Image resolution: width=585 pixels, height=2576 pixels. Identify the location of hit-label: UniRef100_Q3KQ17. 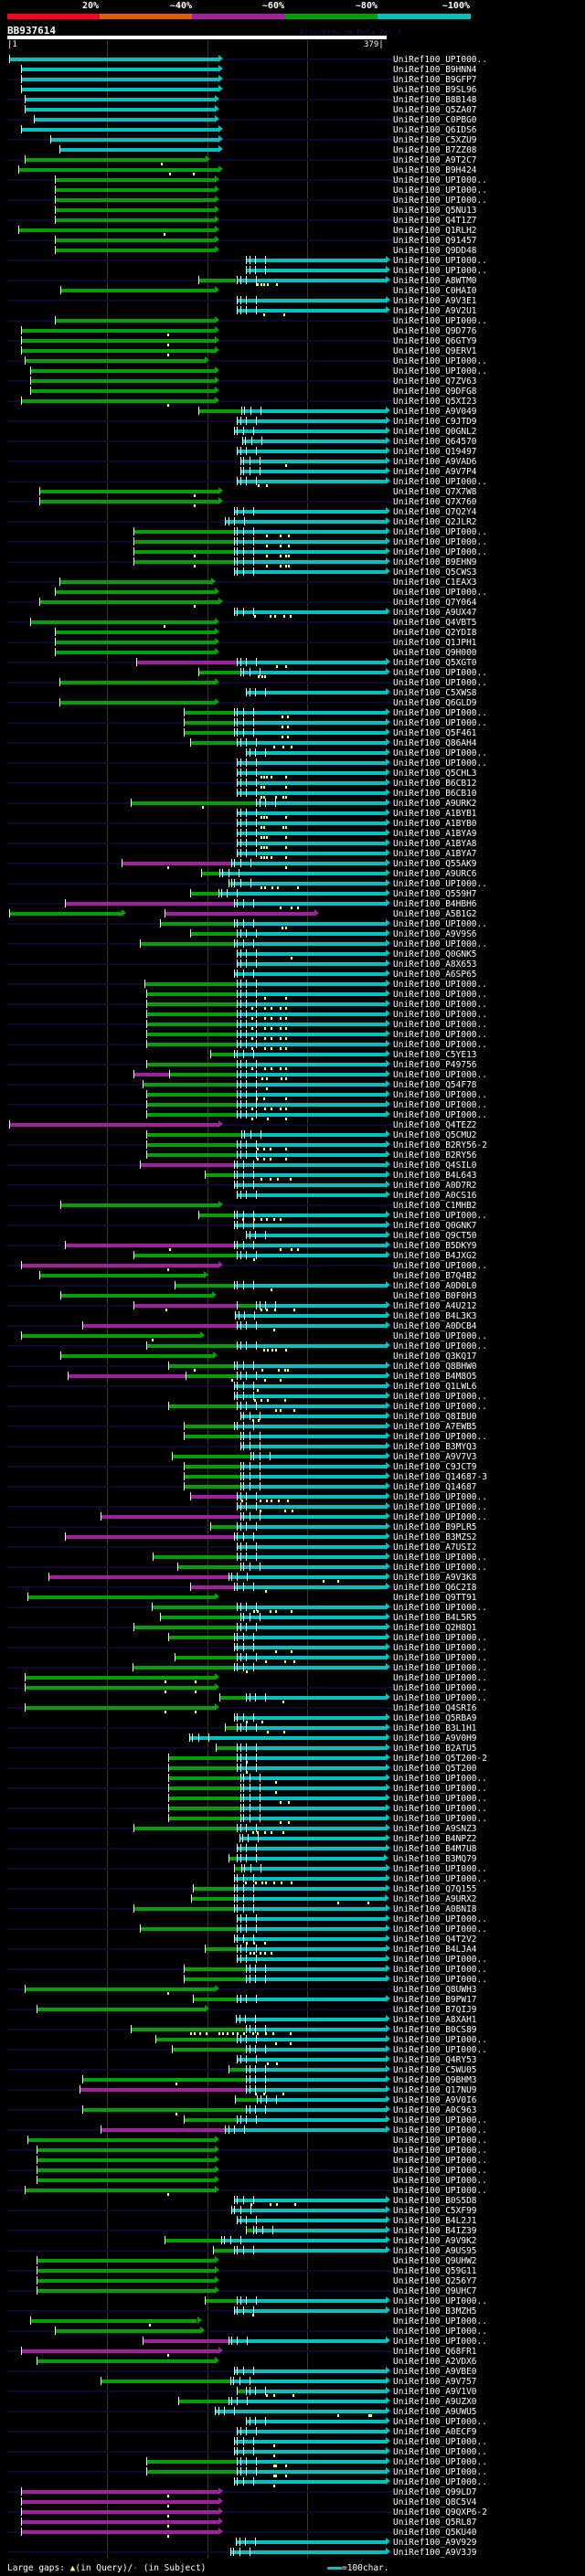
(435, 1357).